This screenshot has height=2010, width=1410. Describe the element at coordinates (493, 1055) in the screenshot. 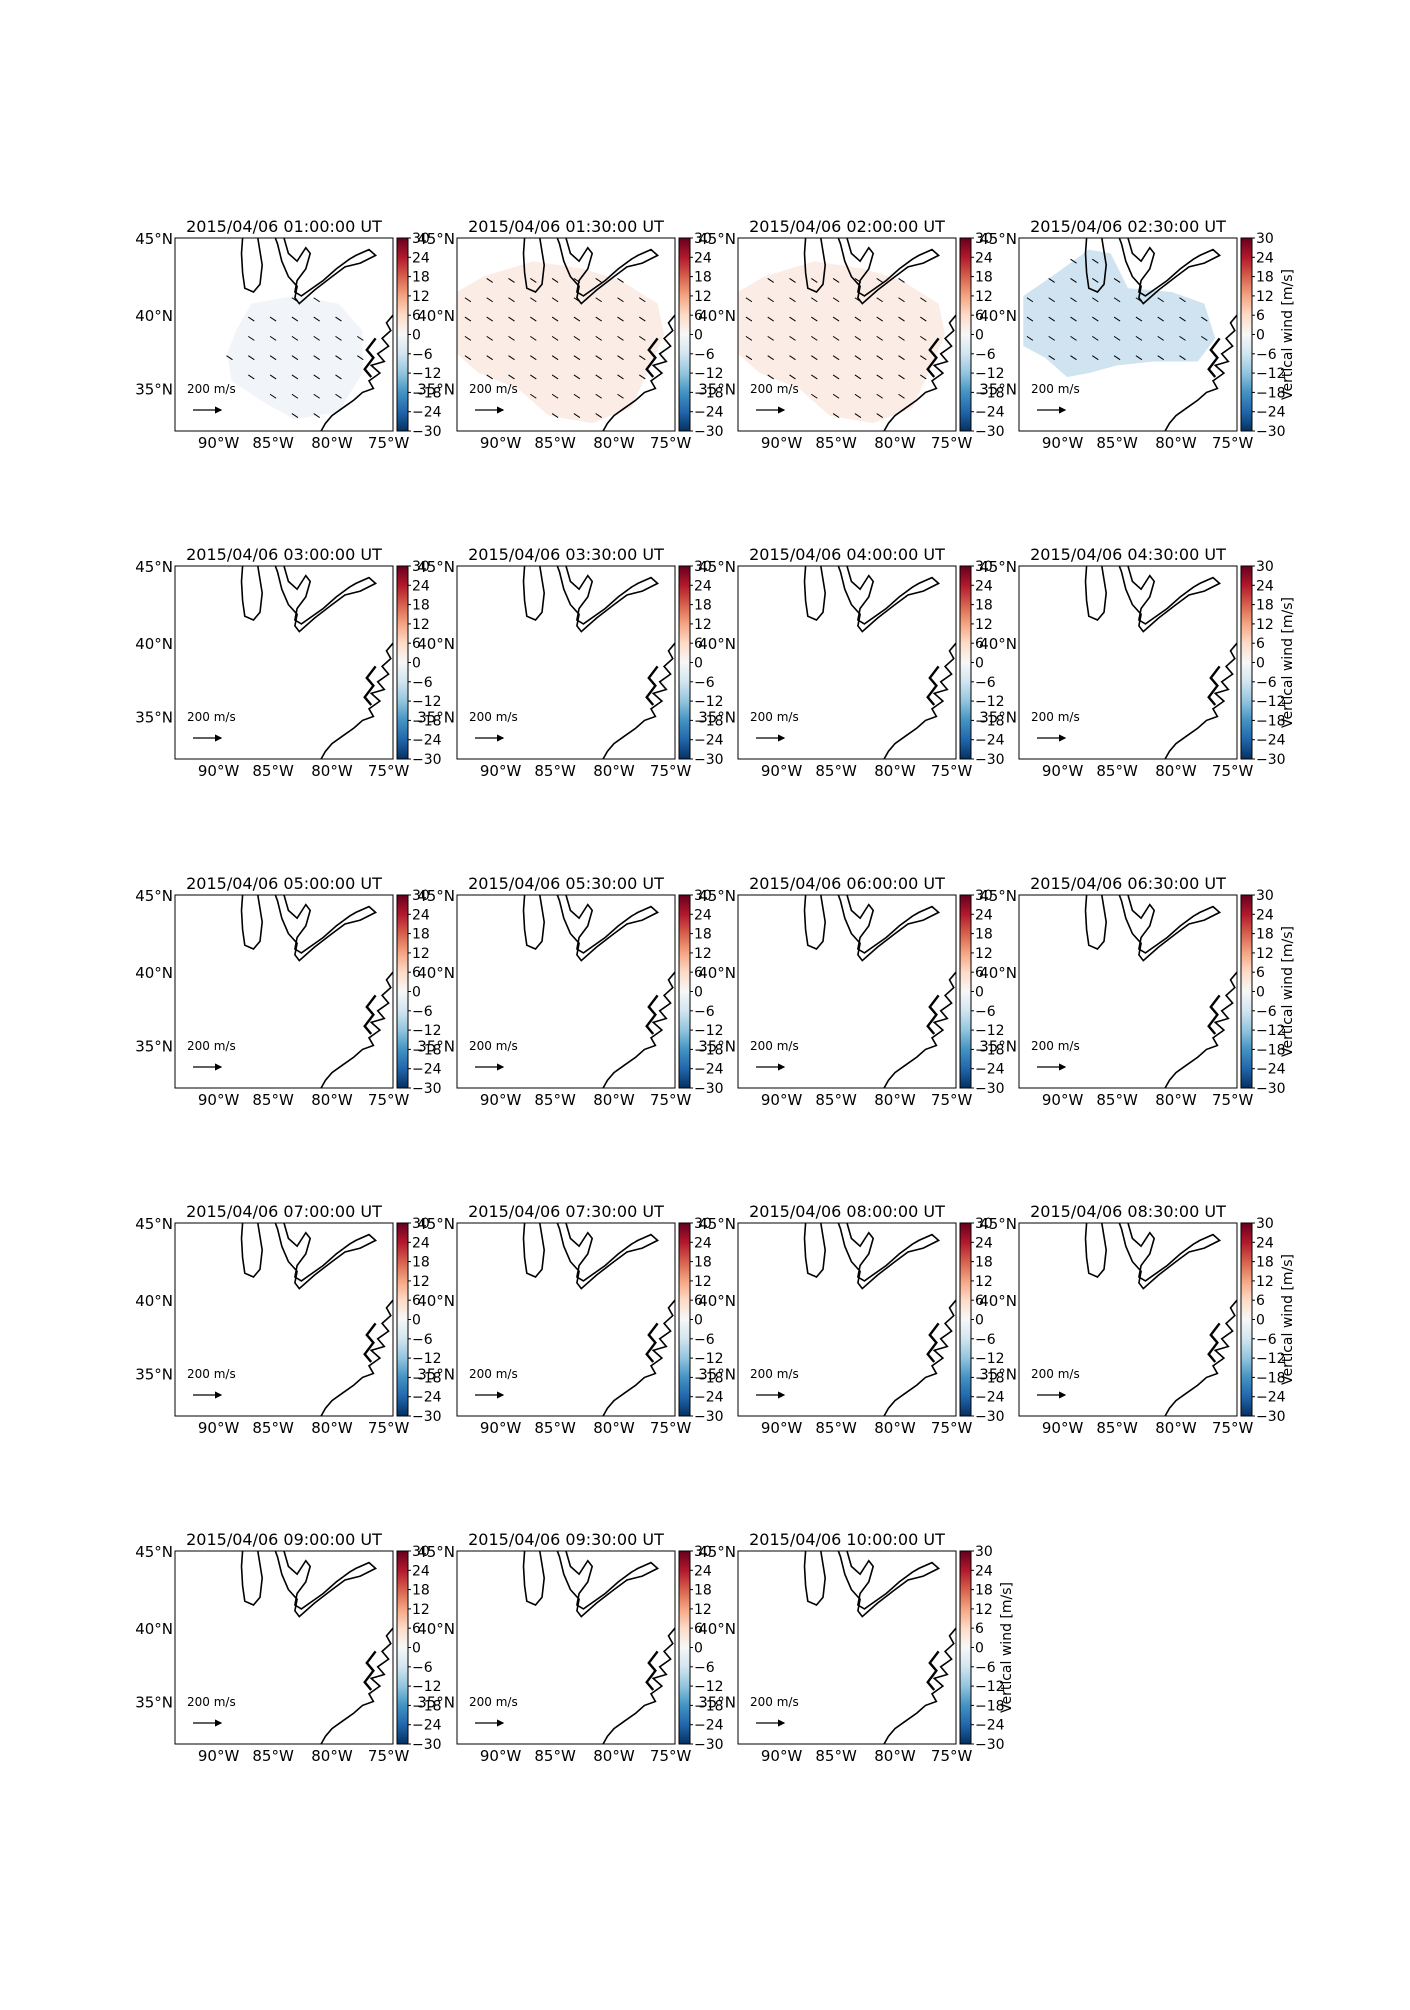

I see `scale-key: 200 m/s` at that location.